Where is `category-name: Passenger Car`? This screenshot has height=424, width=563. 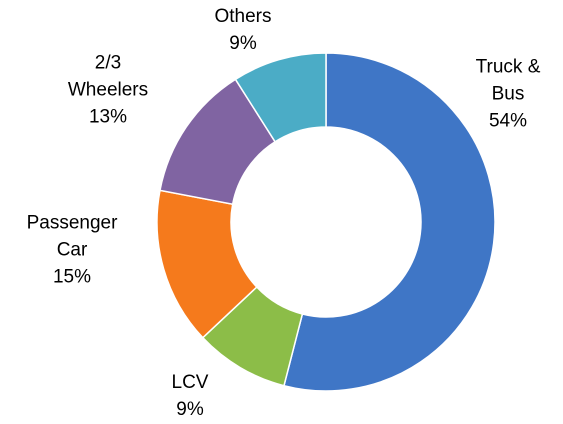
category-name: Passenger Car is located at coordinates (72, 236).